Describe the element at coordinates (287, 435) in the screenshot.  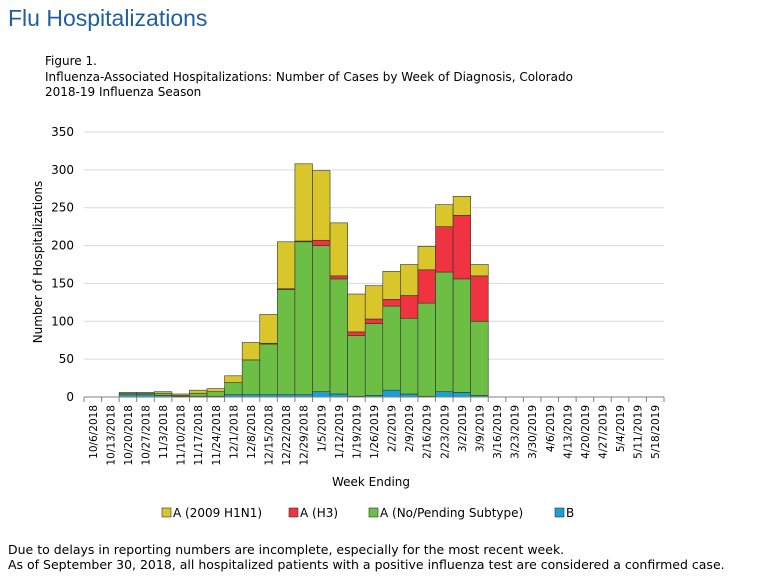
I see `x-tick-label: 12/22/2018` at that location.